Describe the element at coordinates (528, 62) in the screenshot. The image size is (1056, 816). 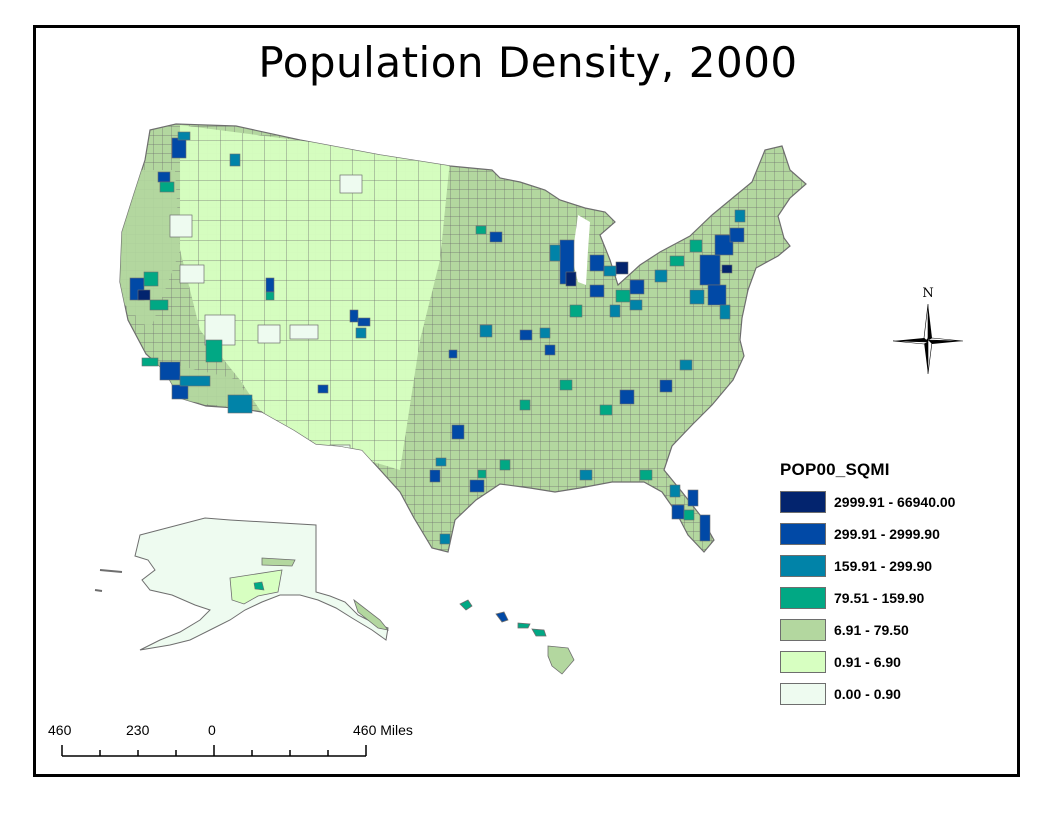
I see `map-title: Population Density, 2000` at that location.